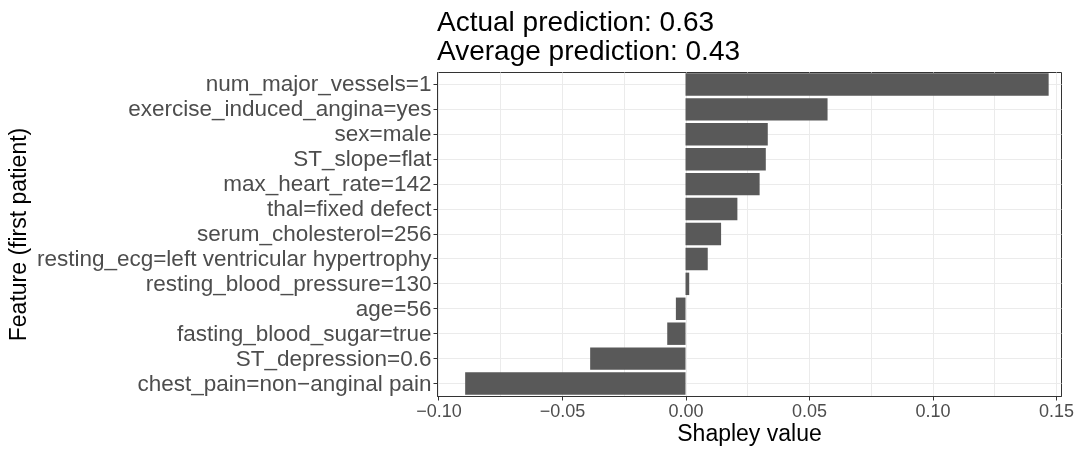 Image resolution: width=1078 pixels, height=454 pixels. What do you see at coordinates (749, 432) in the screenshot?
I see `x-axis-title: Shapley value` at bounding box center [749, 432].